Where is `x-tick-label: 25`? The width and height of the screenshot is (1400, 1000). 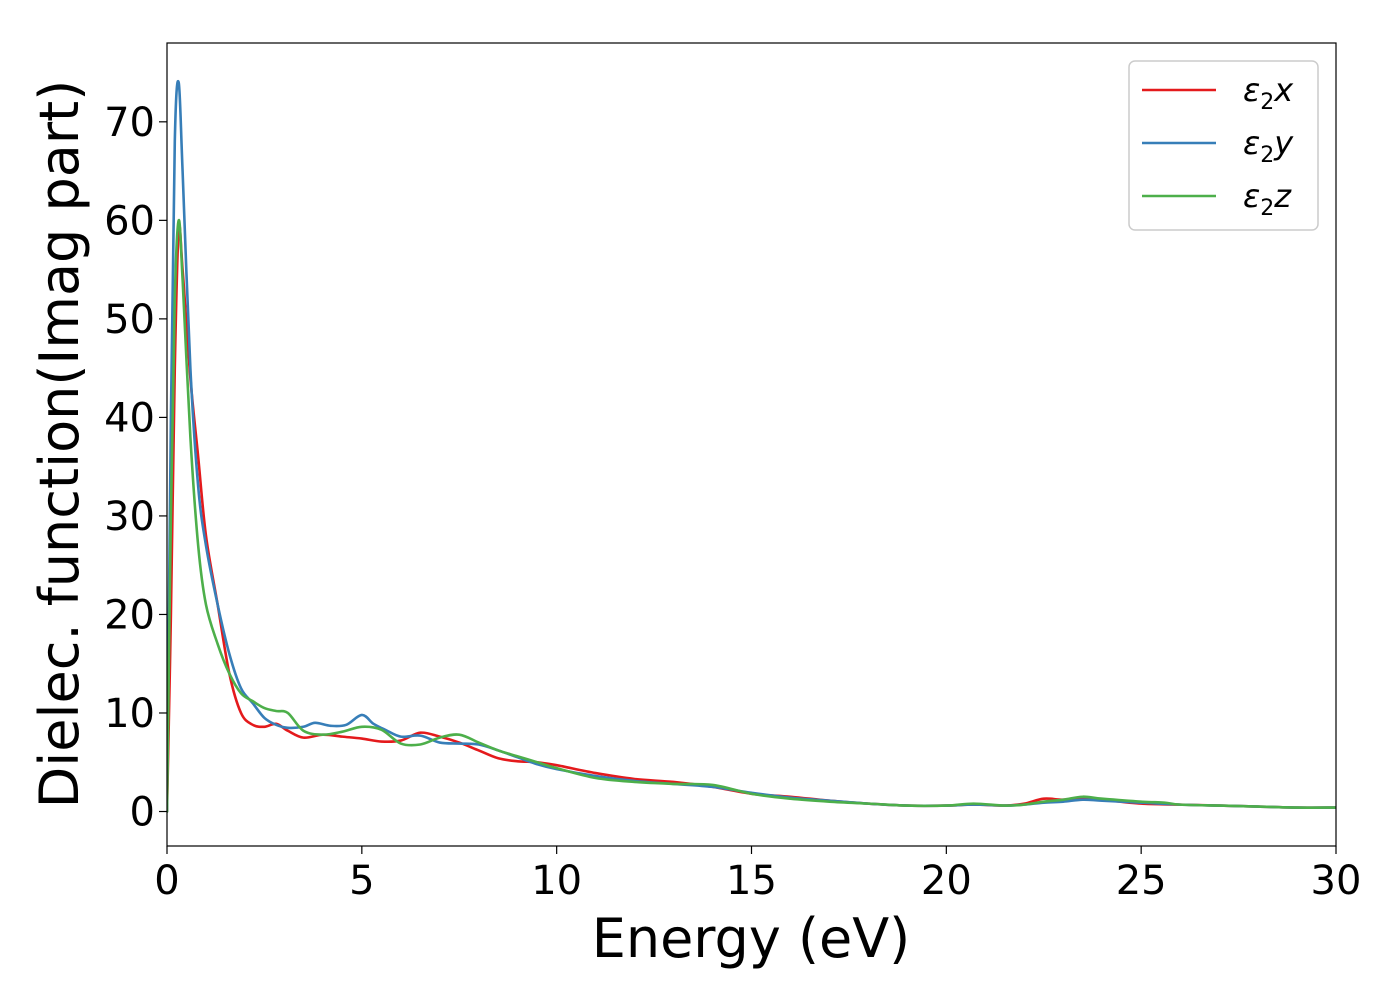
x-tick-label: 25 is located at coordinates (1141, 881).